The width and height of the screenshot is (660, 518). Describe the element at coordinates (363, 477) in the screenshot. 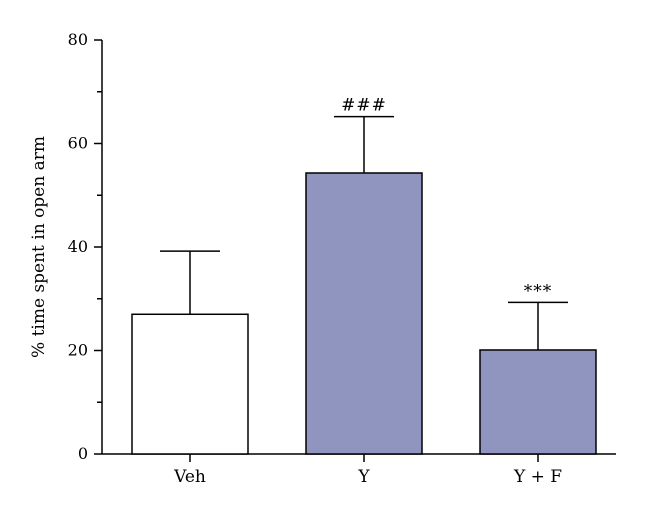

I see `x-category-label: Y` at that location.